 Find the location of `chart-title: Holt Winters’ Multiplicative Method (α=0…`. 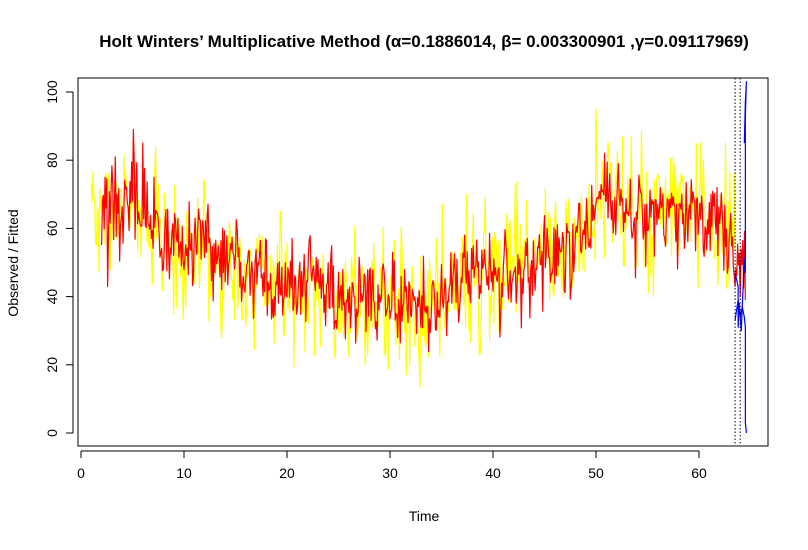

chart-title: Holt Winters’ Multiplicative Method (α=0… is located at coordinates (424, 41).